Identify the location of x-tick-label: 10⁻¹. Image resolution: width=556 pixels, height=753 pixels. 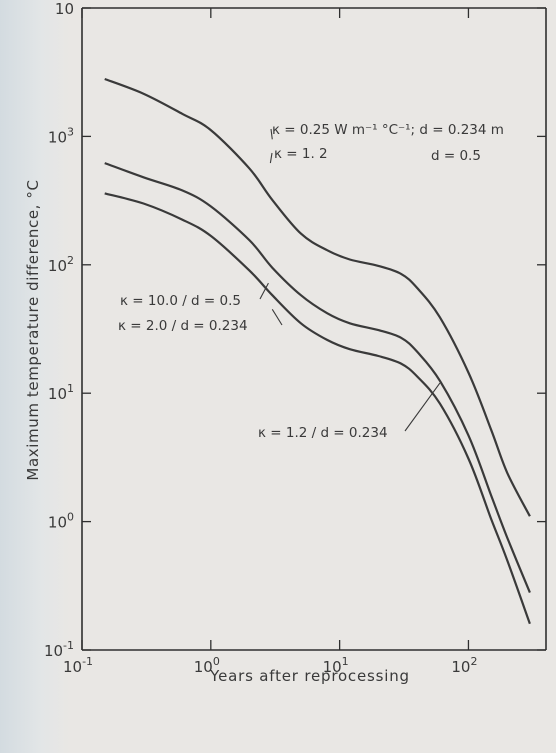
(78, 665).